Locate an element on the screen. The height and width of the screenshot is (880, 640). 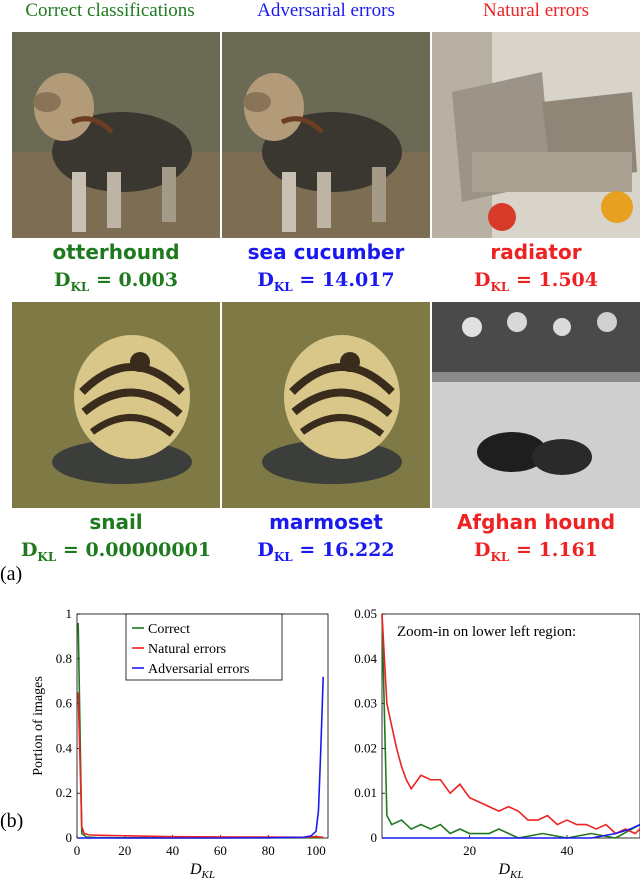
chart-2-series-adversarial-errors is located at coordinates (511, 831).